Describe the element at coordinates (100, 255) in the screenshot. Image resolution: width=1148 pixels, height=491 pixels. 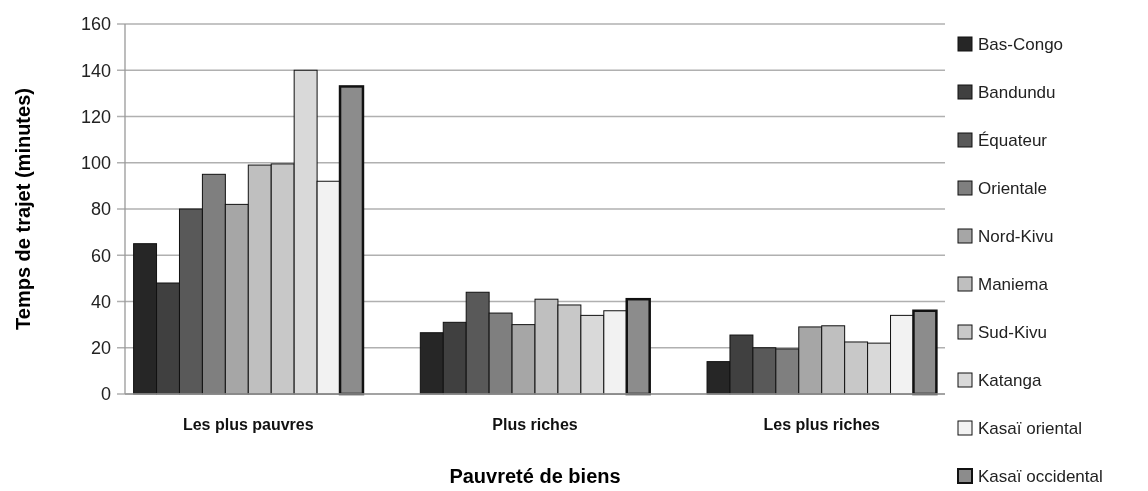
I see `y-tick-label: 60` at that location.